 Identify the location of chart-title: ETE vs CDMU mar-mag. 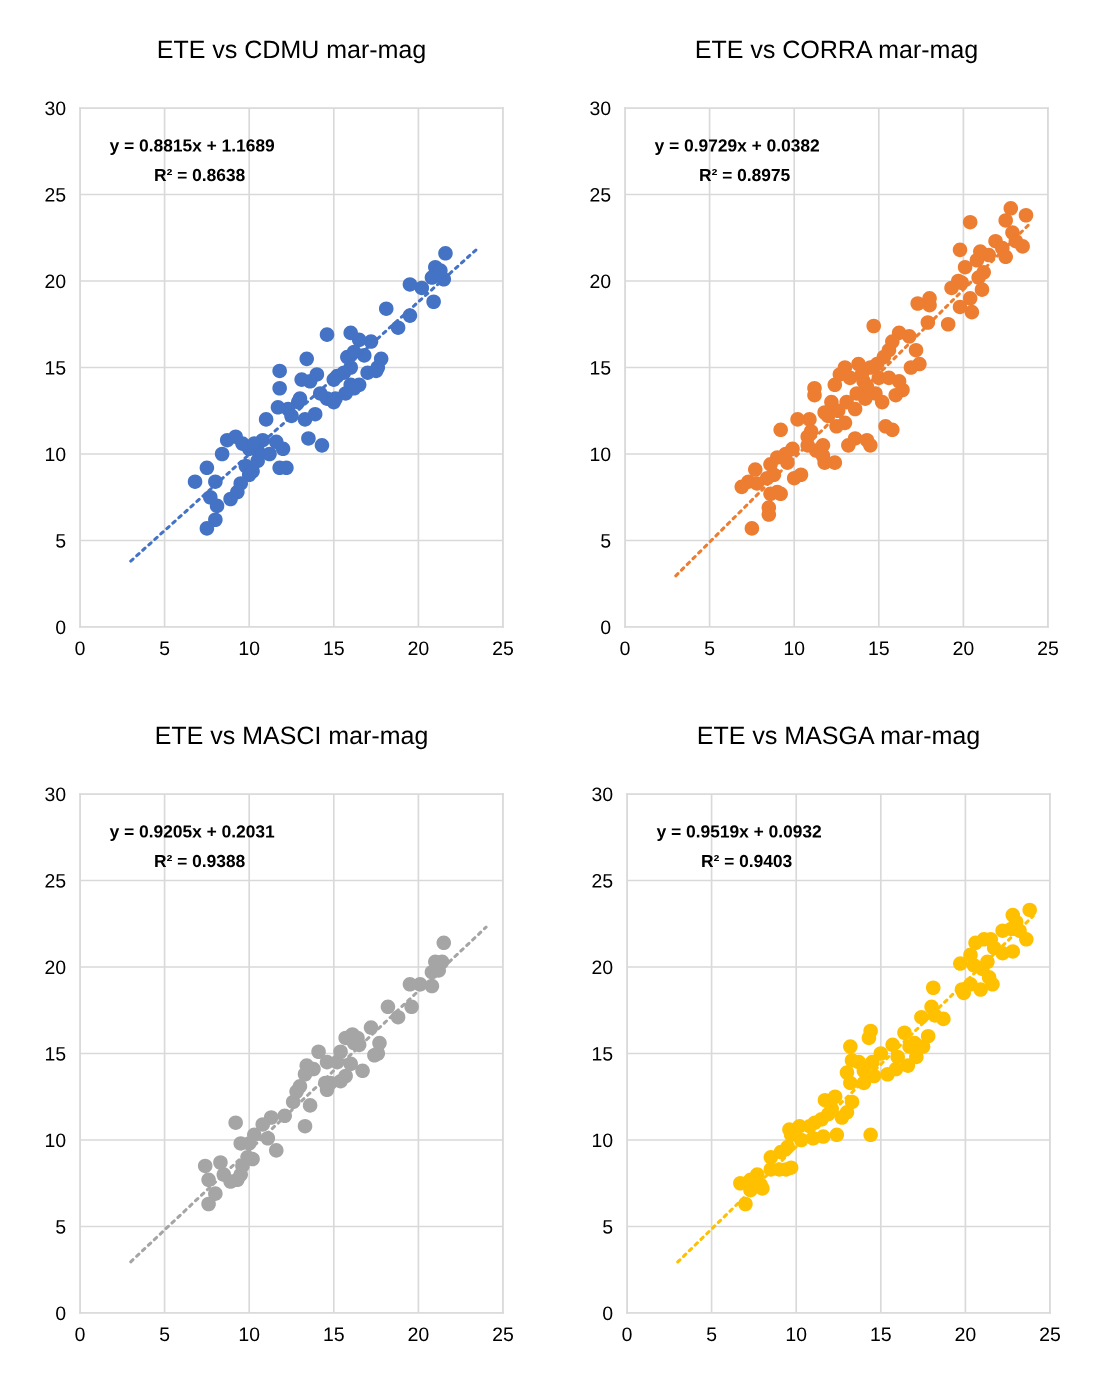
(291, 52).